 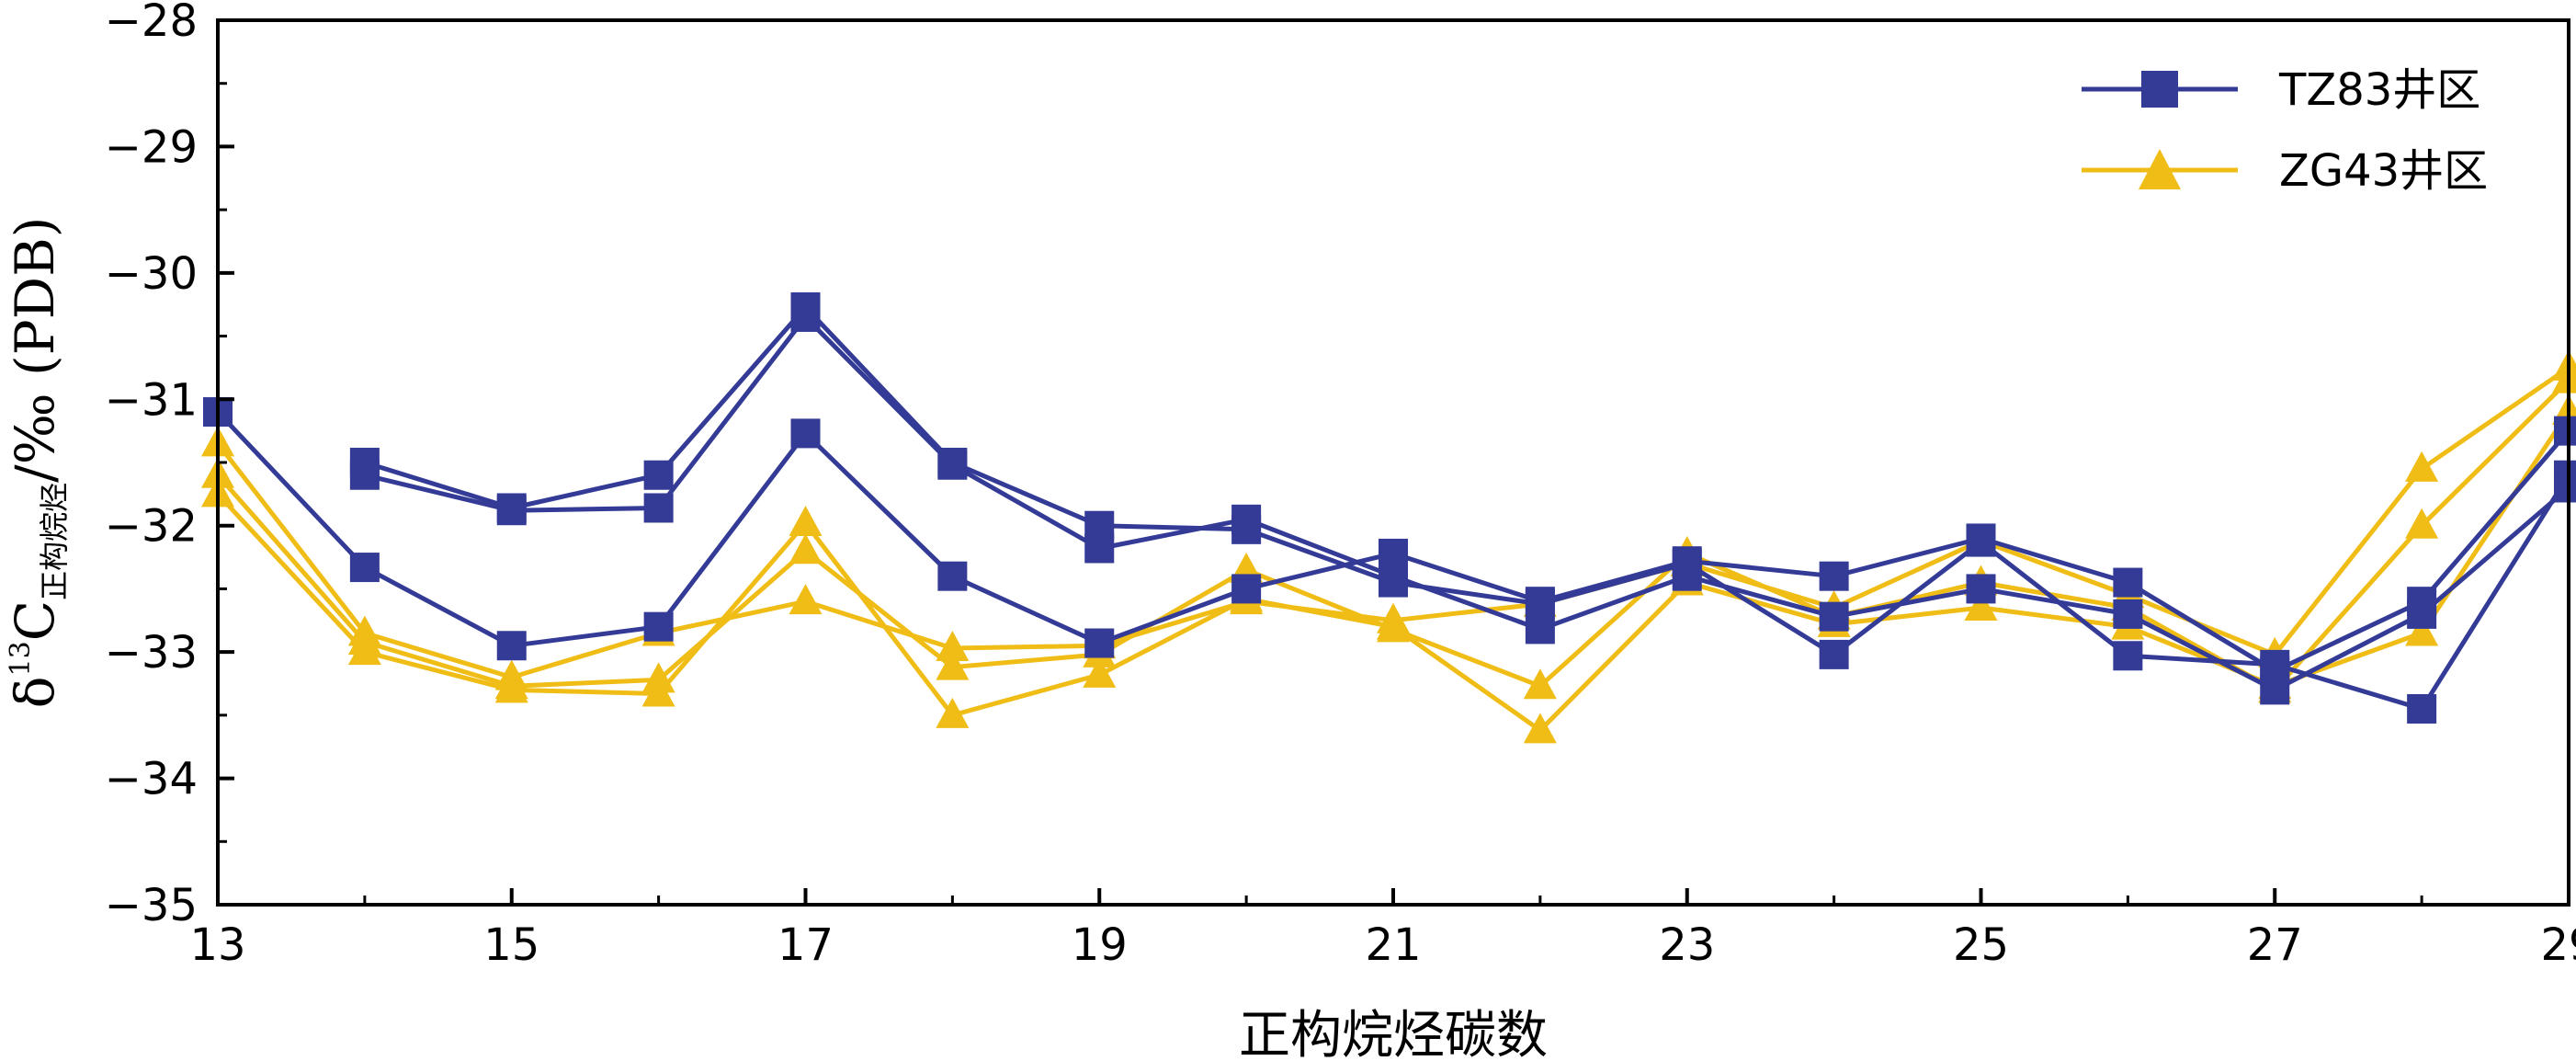 What do you see at coordinates (35, 692) in the screenshot?
I see `y-axis-title-prefix: δ` at bounding box center [35, 692].